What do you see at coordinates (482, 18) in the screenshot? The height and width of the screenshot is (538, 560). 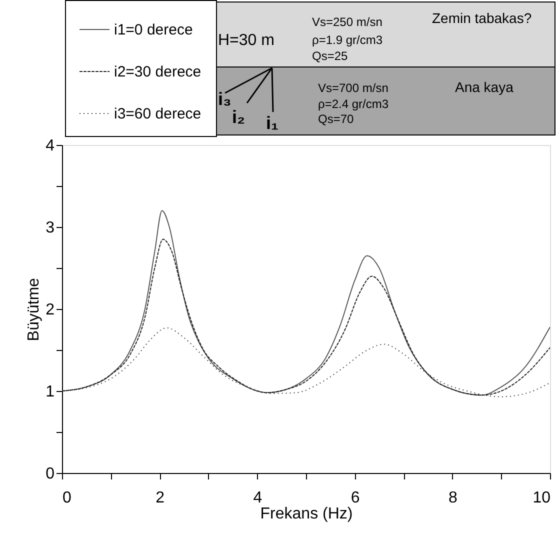 I see `text: Zemin tabakas?` at bounding box center [482, 18].